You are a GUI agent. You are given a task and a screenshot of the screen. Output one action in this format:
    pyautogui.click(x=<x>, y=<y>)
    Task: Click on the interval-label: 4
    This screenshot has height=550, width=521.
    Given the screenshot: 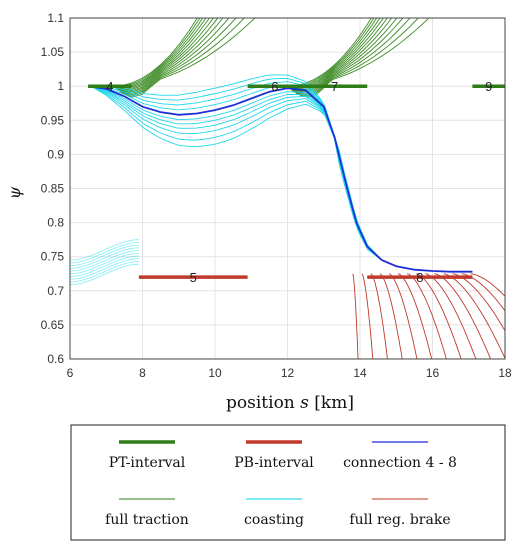 What is the action you would take?
    pyautogui.click(x=109, y=86)
    